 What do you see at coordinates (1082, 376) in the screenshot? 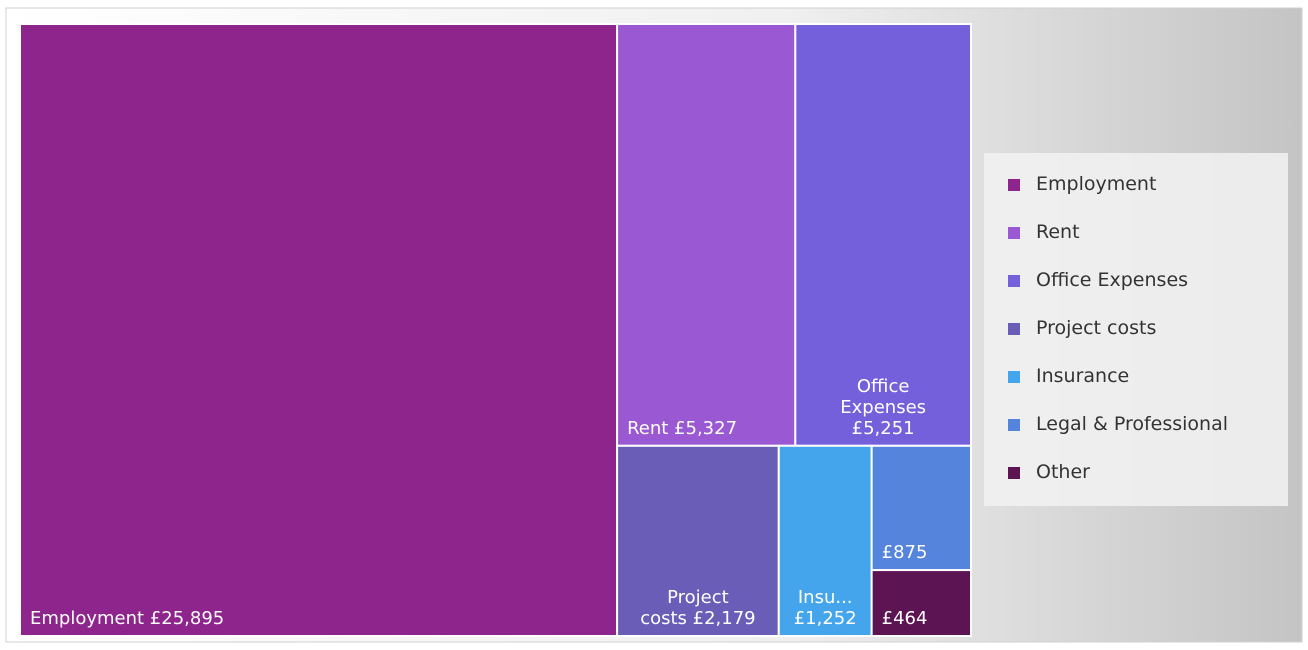
I see `legend-label: Insurance` at bounding box center [1082, 376].